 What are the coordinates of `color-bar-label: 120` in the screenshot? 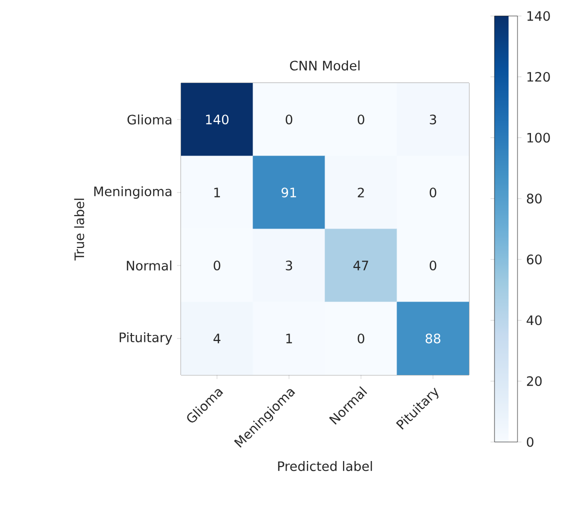 It's located at (538, 77).